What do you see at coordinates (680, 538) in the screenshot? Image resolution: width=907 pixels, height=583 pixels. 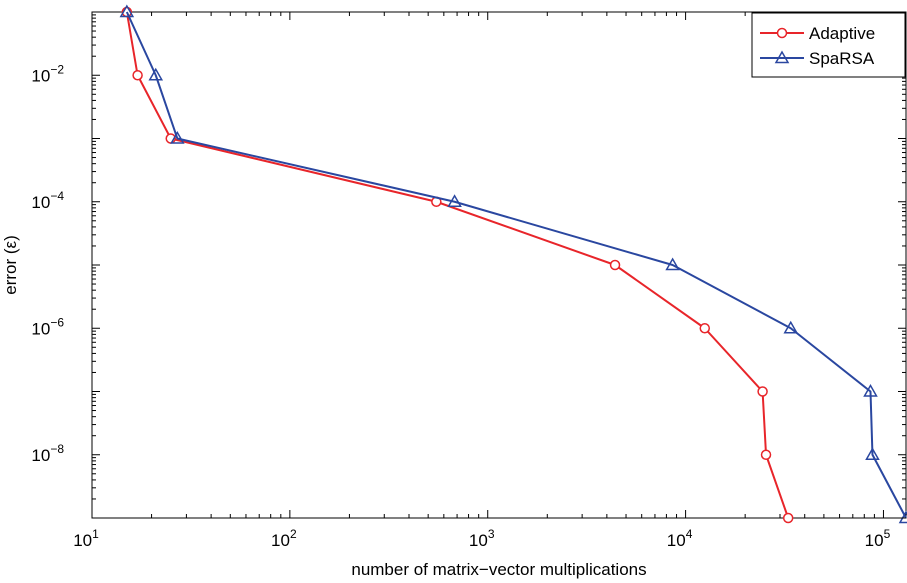 I see `x-tick-label: 10⁴` at bounding box center [680, 538].